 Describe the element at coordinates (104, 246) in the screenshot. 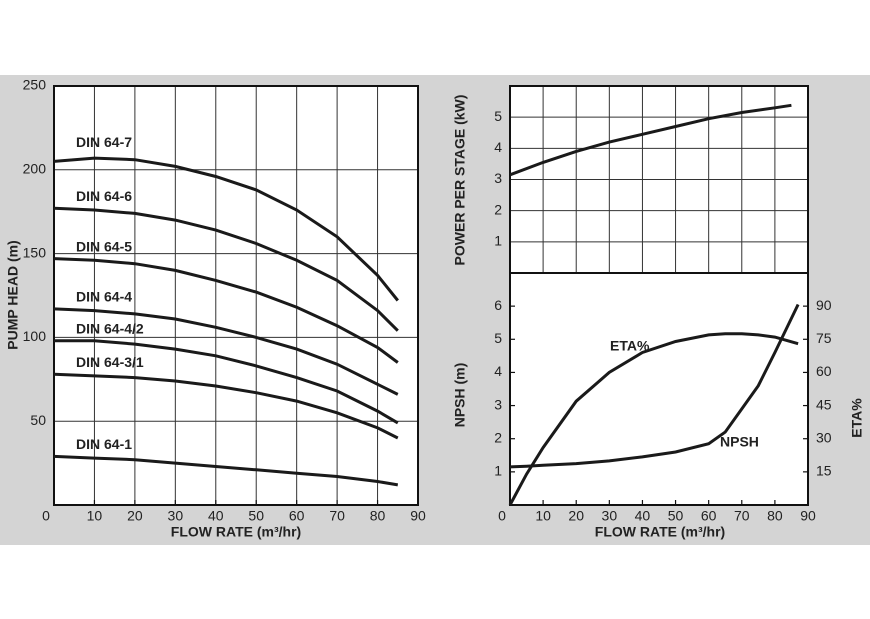

I see `series-label: DIN 64-5` at that location.